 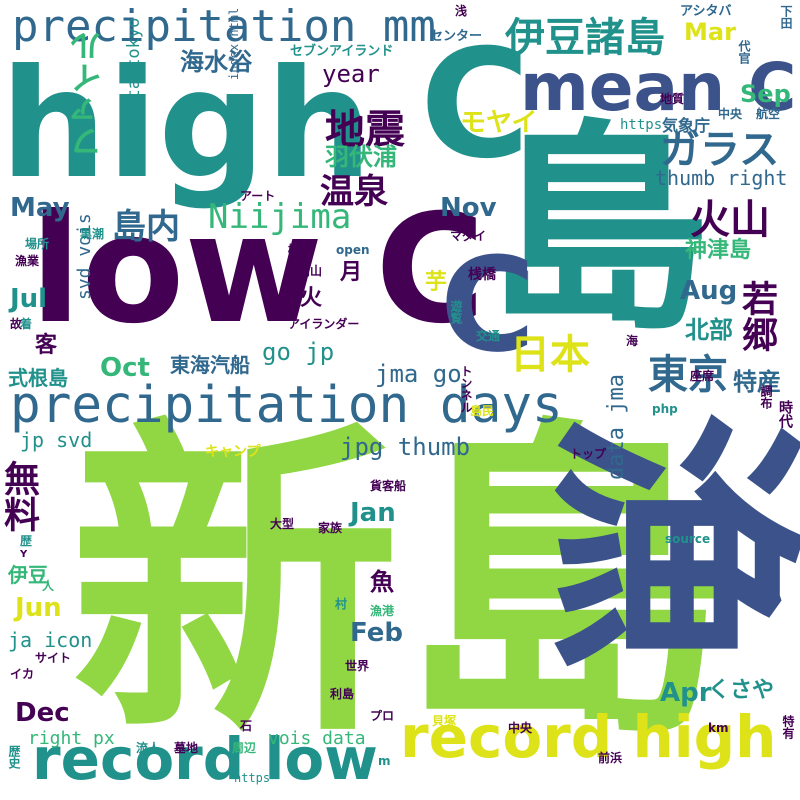 What do you see at coordinates (373, 513) in the screenshot?
I see `word-jan: Jan` at bounding box center [373, 513].